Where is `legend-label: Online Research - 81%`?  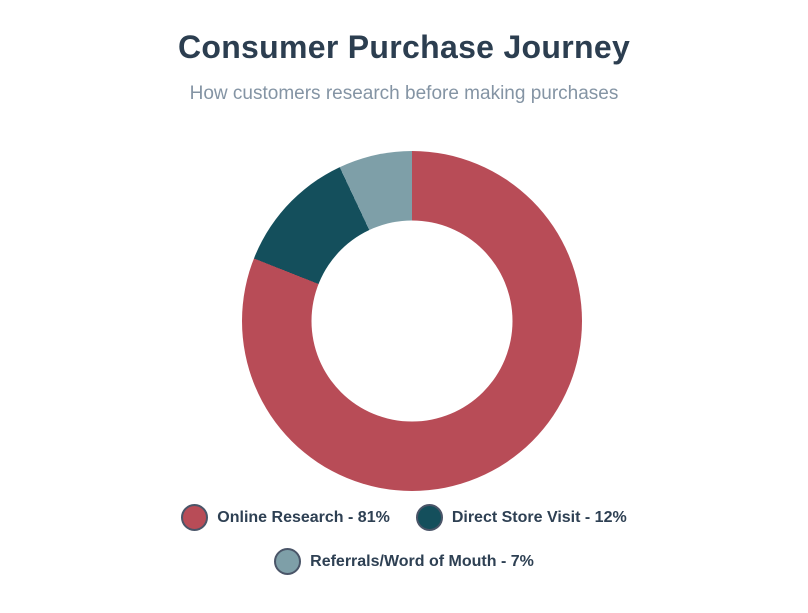 legend-label: Online Research - 81% is located at coordinates (303, 517).